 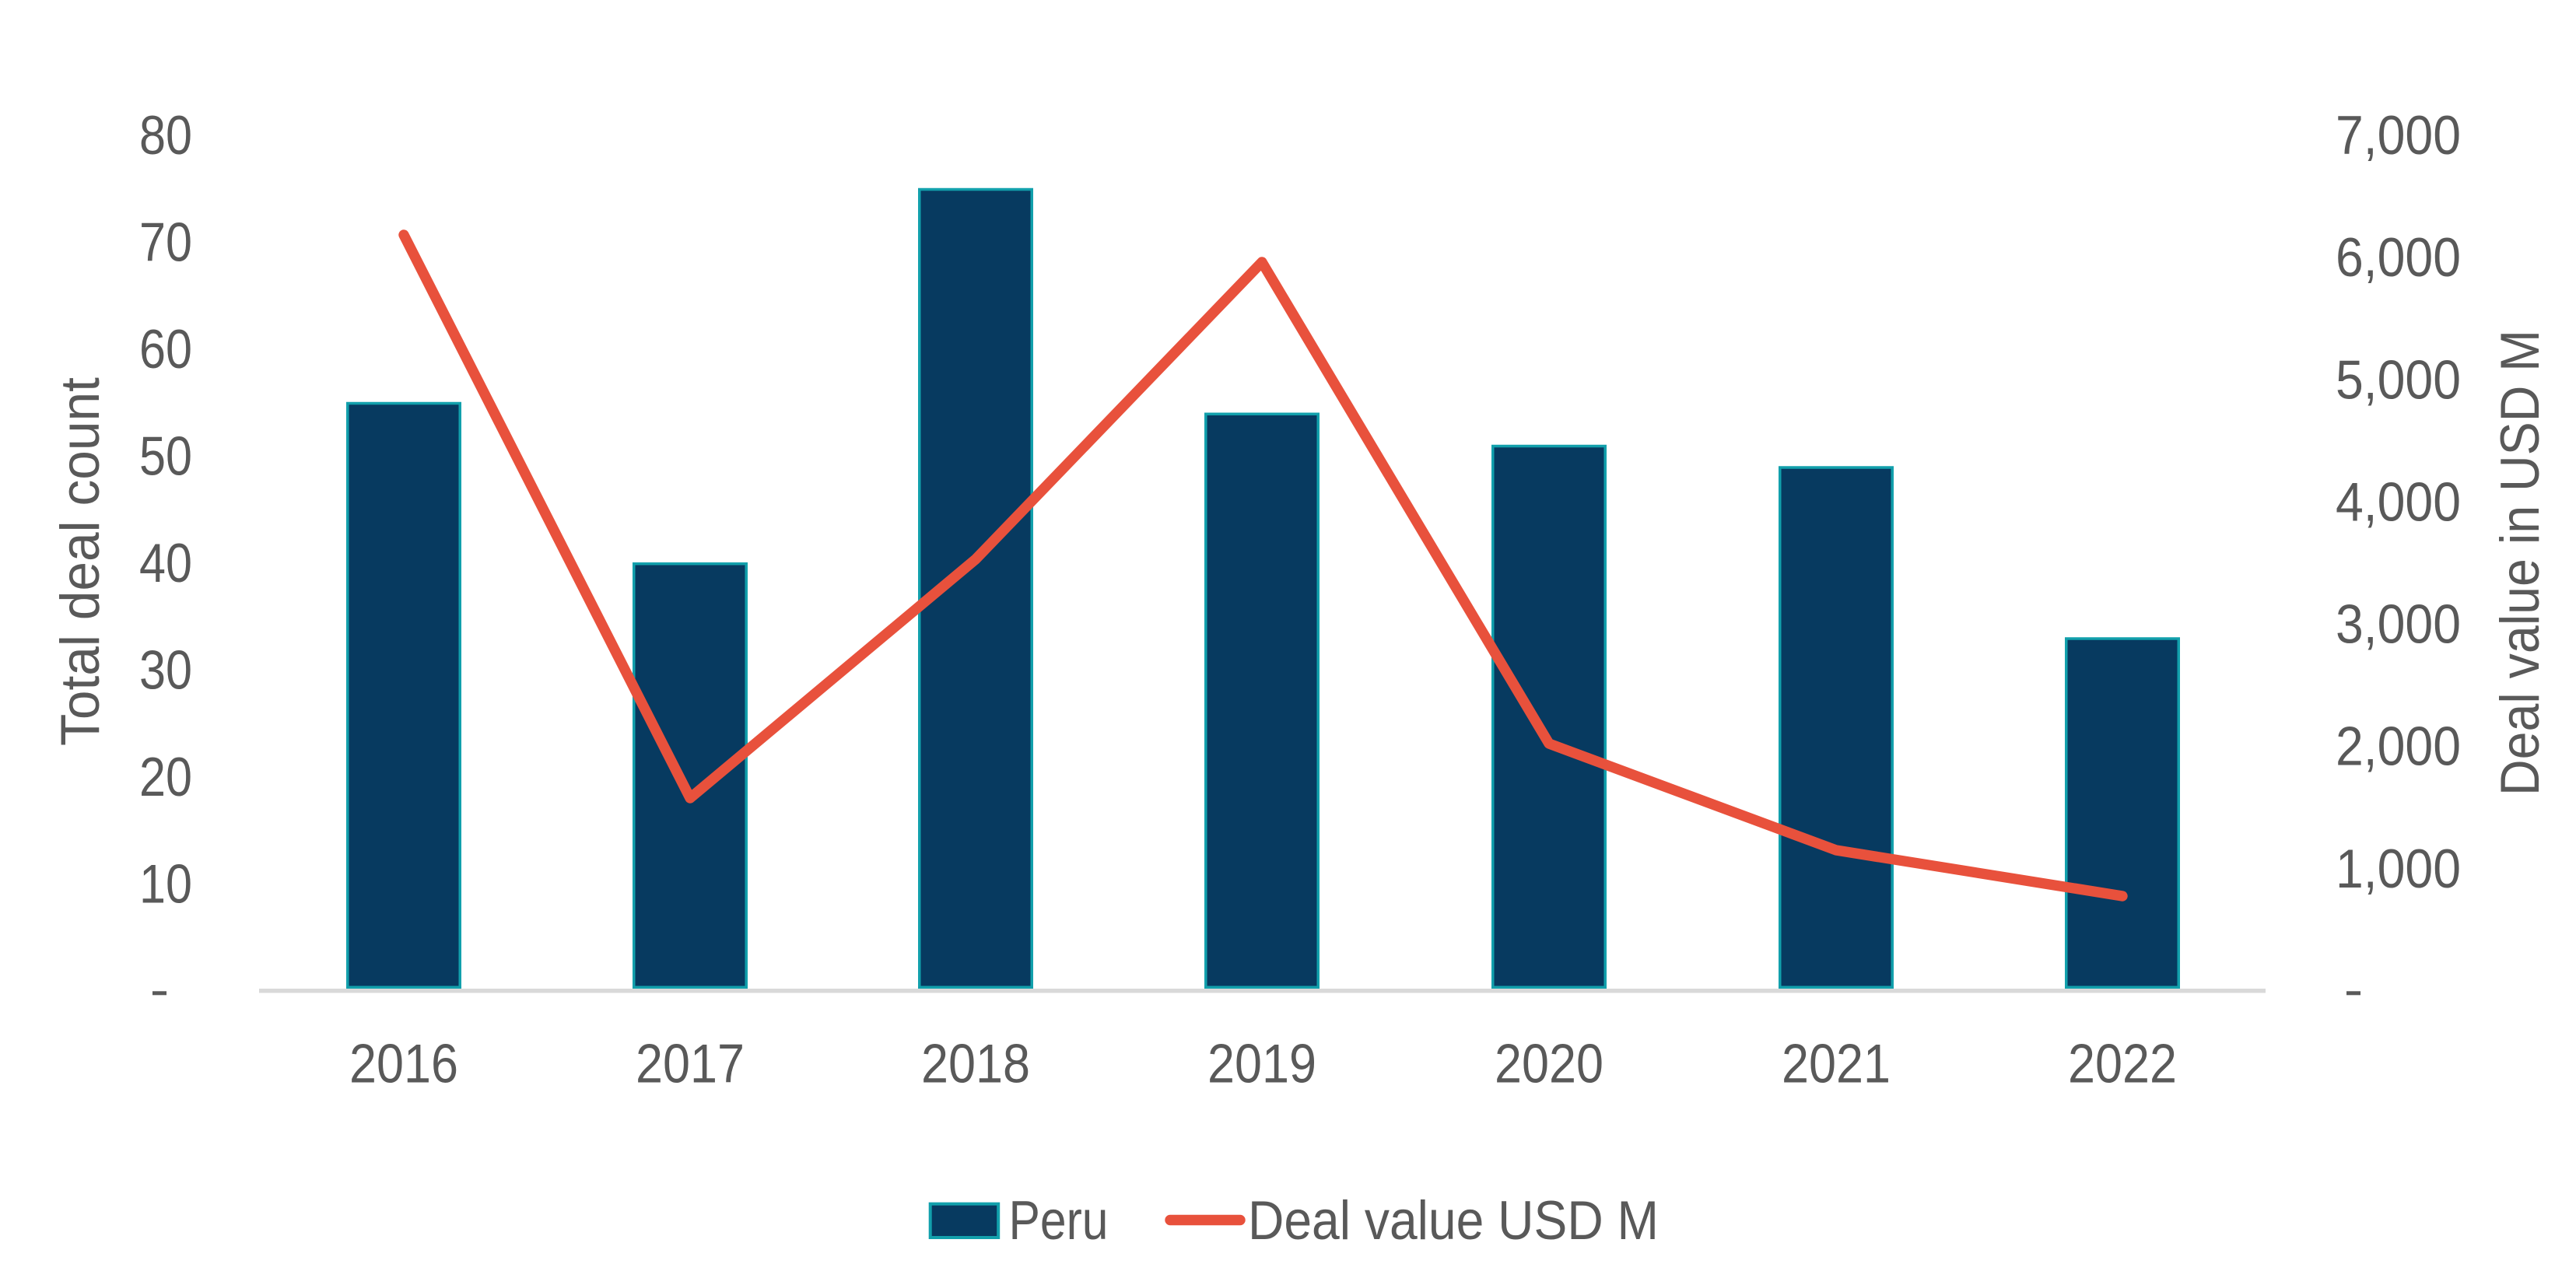 What do you see at coordinates (165, 242) in the screenshot?
I see `svg-text: 70` at bounding box center [165, 242].